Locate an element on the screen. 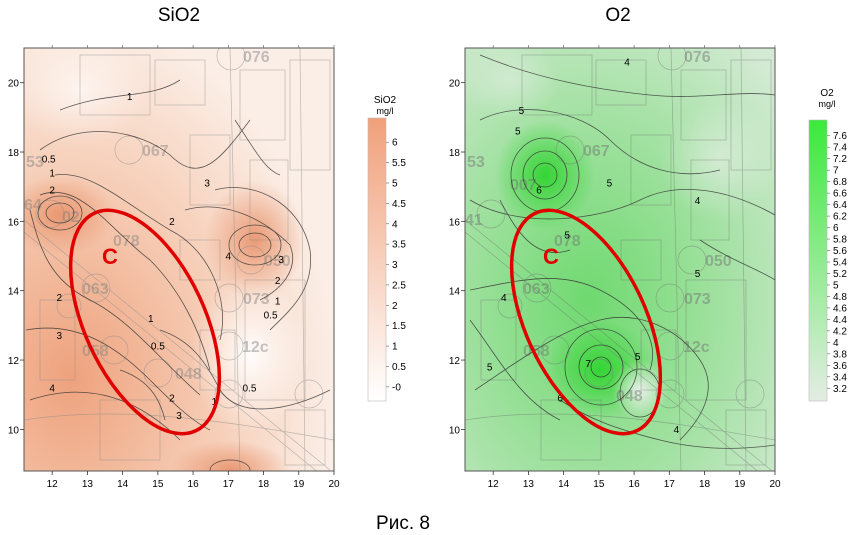 The height and width of the screenshot is (535, 848). sio2-x-tick-label: 16 is located at coordinates (194, 484).